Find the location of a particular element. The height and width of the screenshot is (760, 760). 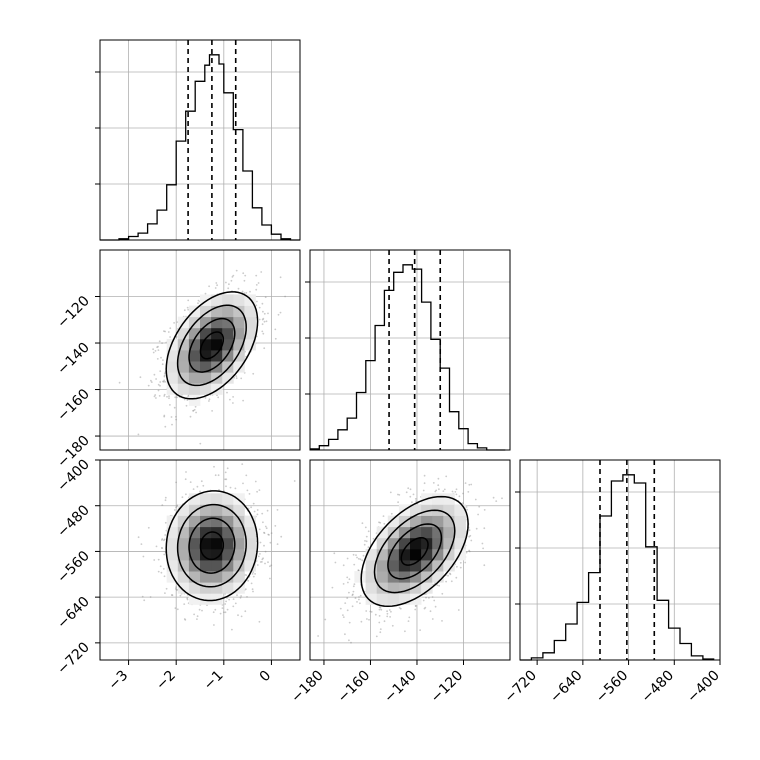

panel-frame is located at coordinates (200, 560).